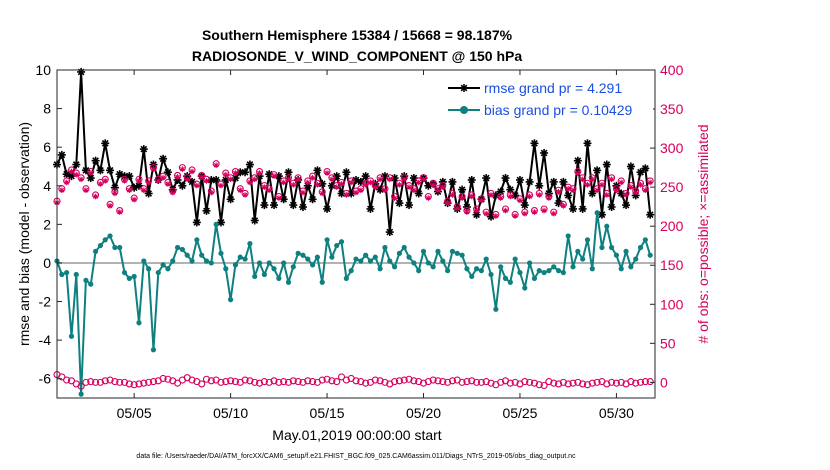 Image resolution: width=830 pixels, height=470 pixels. What do you see at coordinates (667, 226) in the screenshot?
I see `right-axis-ticks: 0 50 100 150 200 250 300 350 400` at bounding box center [667, 226].